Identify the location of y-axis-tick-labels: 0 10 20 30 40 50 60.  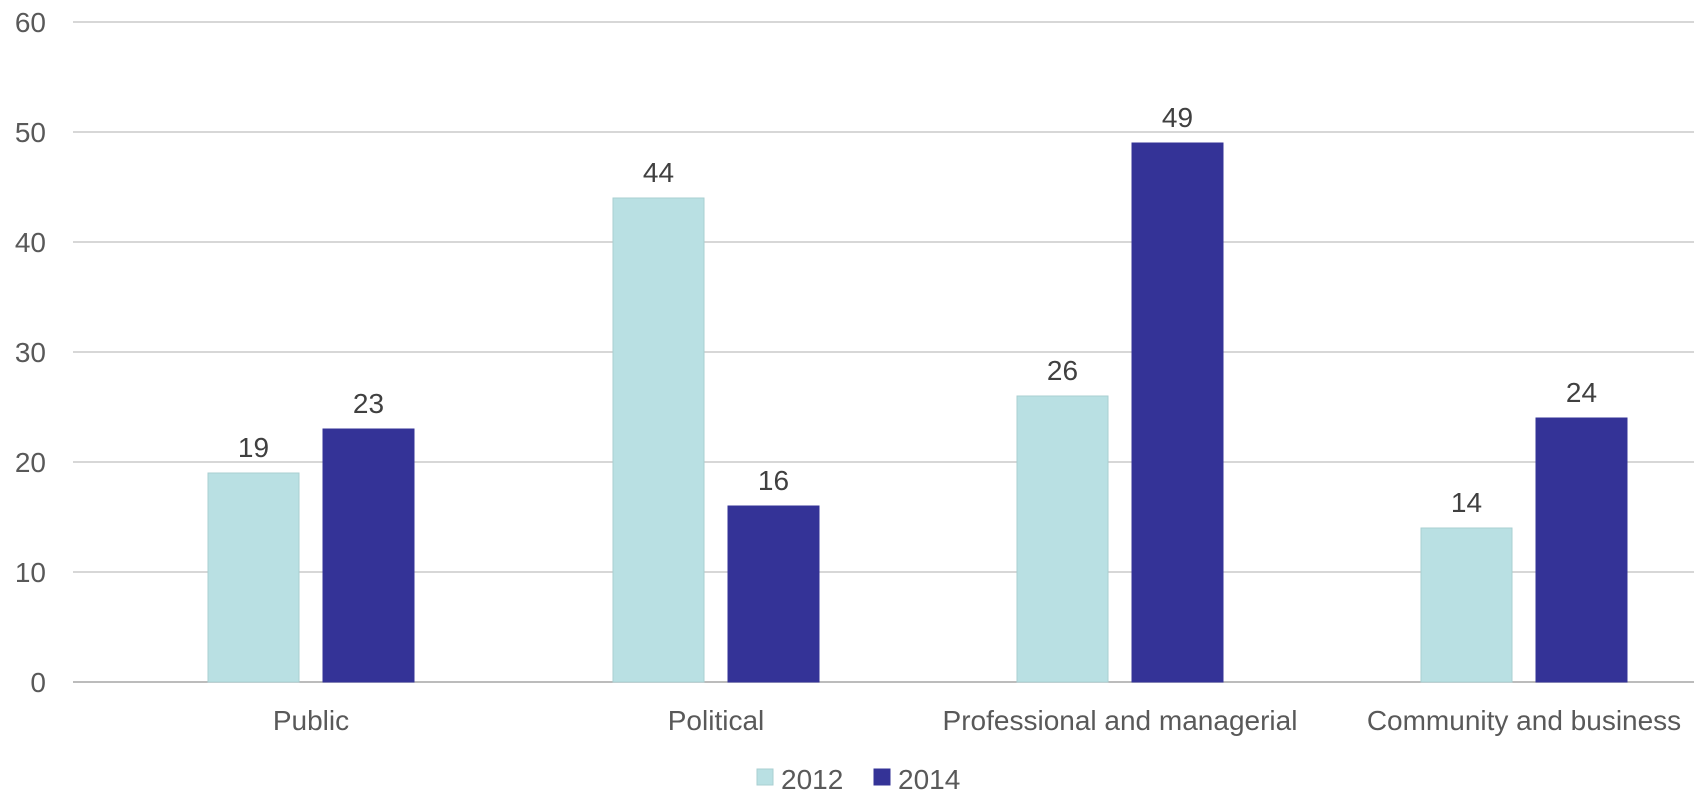
(30, 352).